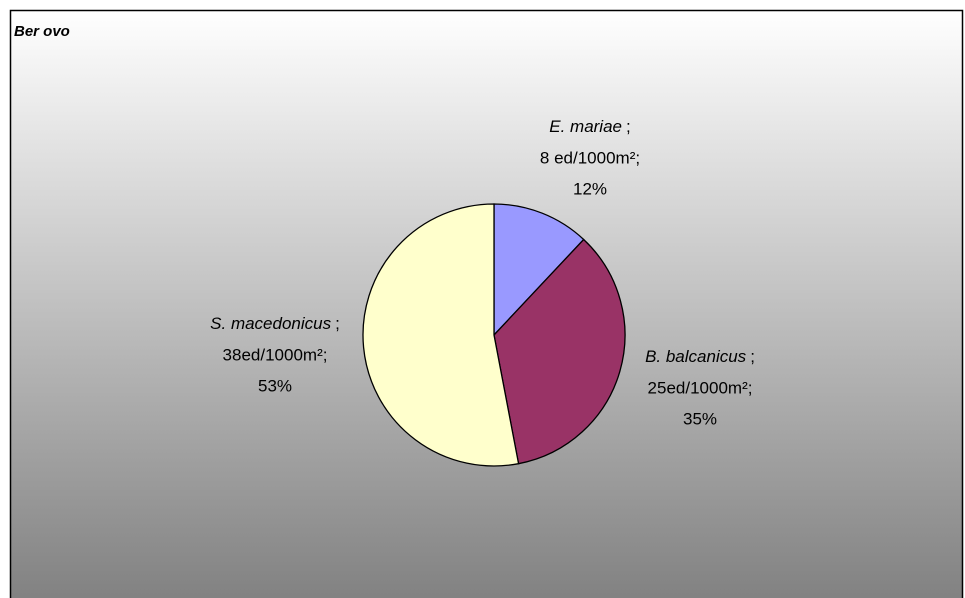  What do you see at coordinates (270, 323) in the screenshot?
I see `category-name: S. macedonicus` at bounding box center [270, 323].